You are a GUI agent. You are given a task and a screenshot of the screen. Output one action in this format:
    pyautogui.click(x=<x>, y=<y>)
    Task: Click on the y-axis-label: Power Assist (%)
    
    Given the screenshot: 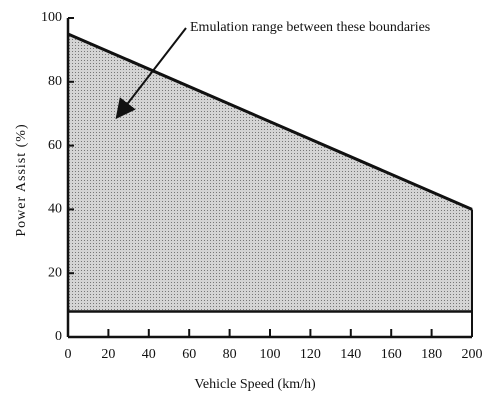 What is the action you would take?
    pyautogui.click(x=21, y=179)
    